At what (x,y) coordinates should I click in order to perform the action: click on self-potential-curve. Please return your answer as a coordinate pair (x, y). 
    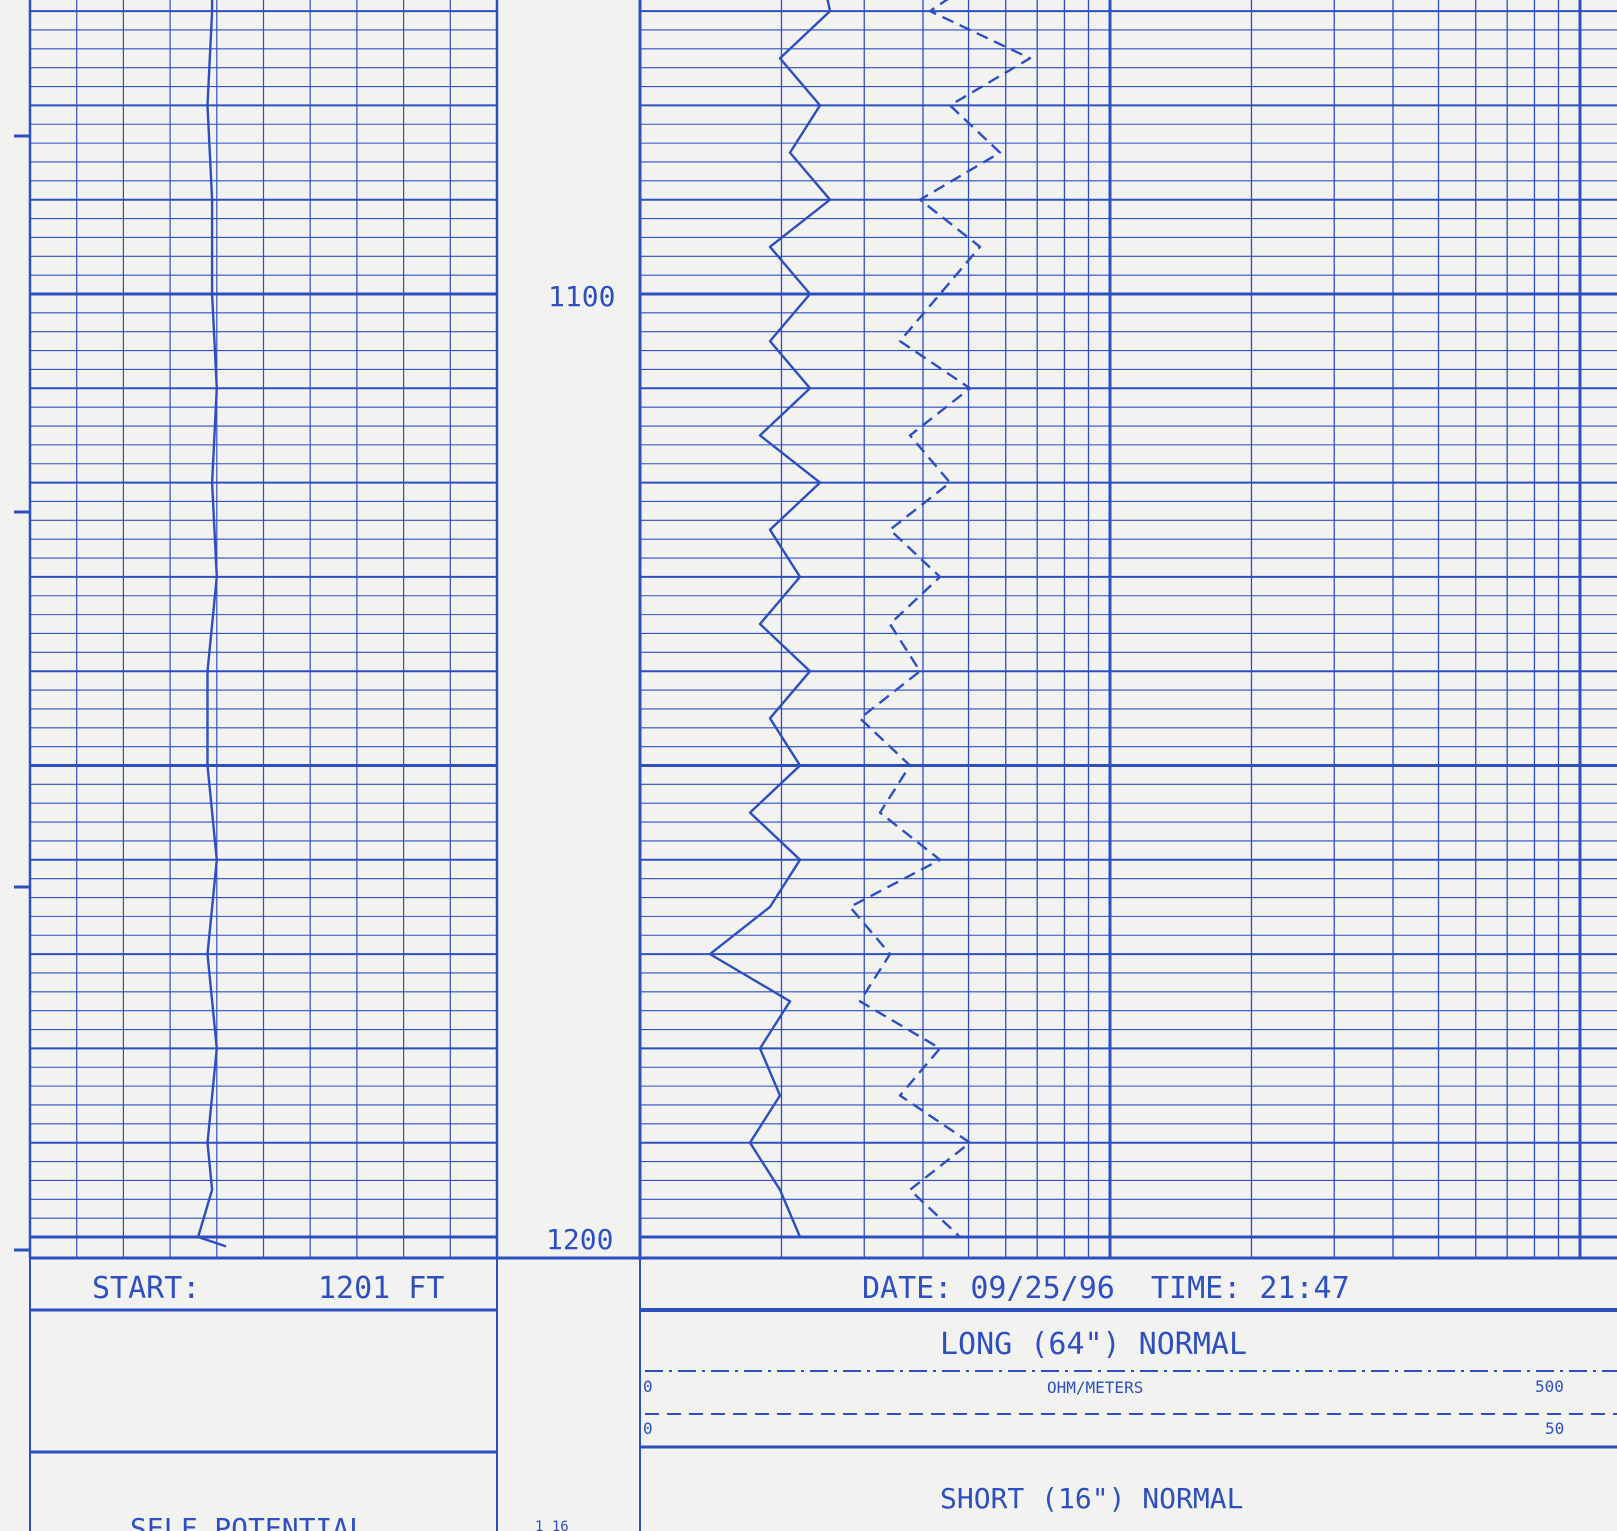
    Looking at the image, I should click on (211, 624).